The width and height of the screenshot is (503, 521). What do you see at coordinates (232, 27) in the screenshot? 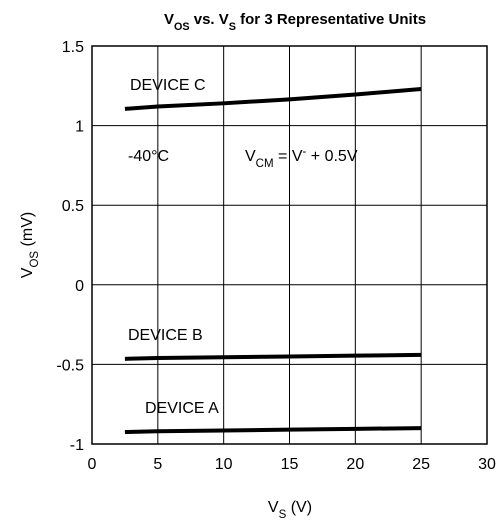
I see `chart-title-part: S` at bounding box center [232, 27].